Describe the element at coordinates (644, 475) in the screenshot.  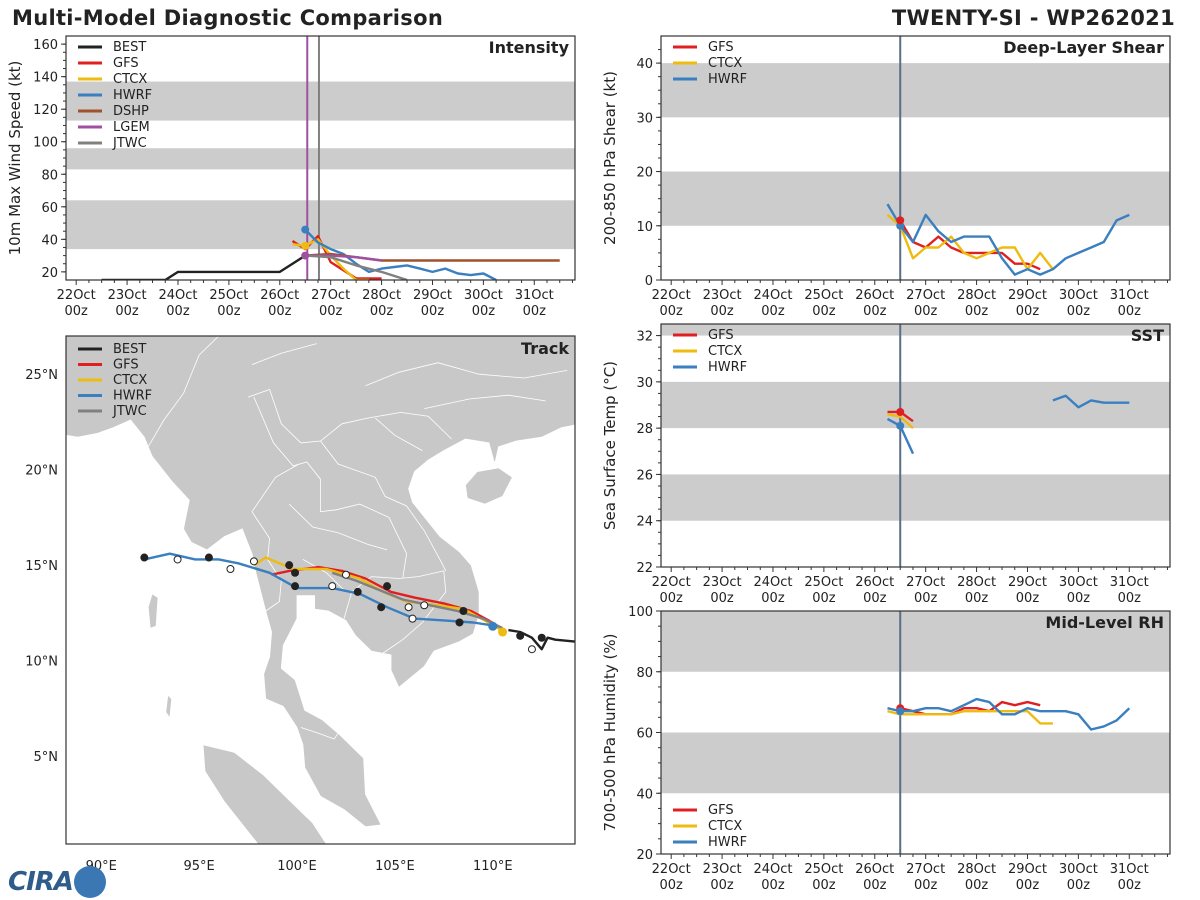
I see `y-tick-label: 26` at that location.